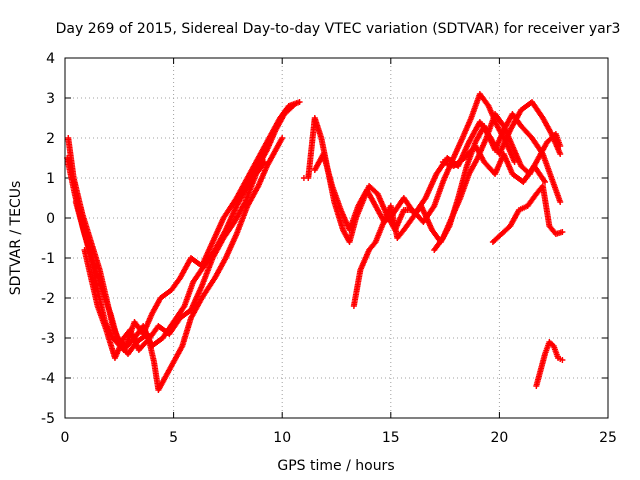 The height and width of the screenshot is (480, 640). Describe the element at coordinates (335, 466) in the screenshot. I see `x-axis-label: GPS time / hours` at that location.